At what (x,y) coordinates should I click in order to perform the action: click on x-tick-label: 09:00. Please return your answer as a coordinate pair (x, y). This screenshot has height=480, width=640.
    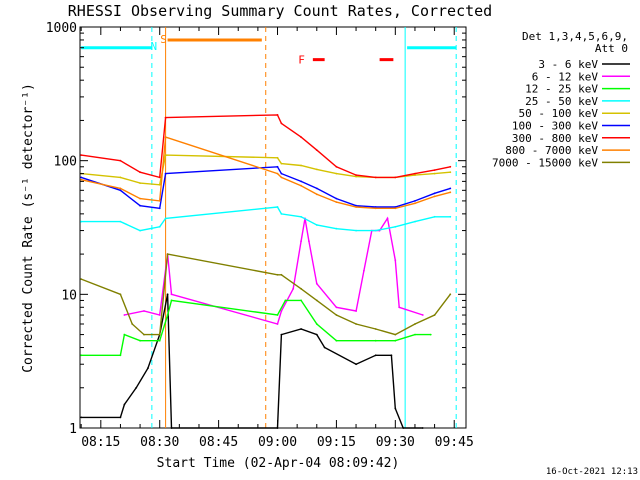
    Looking at the image, I should click on (277, 442).